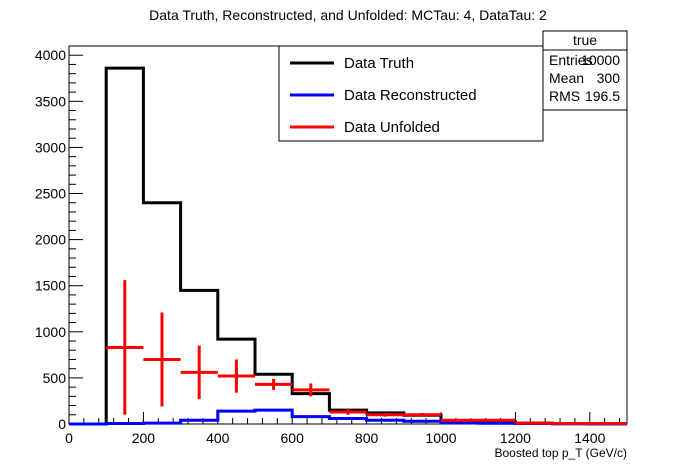  What do you see at coordinates (55, 378) in the screenshot?
I see `y-tick-label: 500` at bounding box center [55, 378].